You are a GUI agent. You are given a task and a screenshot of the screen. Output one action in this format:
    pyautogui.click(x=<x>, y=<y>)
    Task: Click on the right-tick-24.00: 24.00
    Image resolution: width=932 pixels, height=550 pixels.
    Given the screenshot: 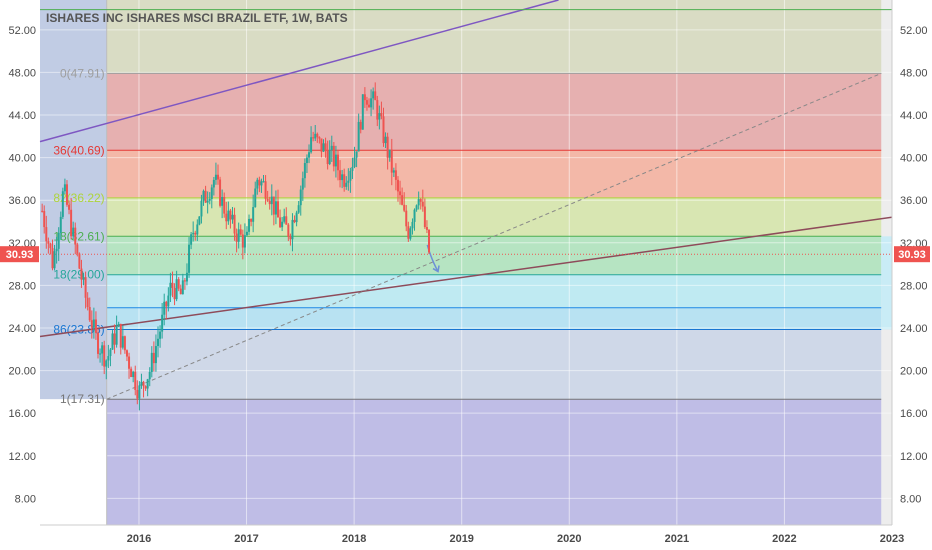 What is the action you would take?
    pyautogui.click(x=914, y=329)
    